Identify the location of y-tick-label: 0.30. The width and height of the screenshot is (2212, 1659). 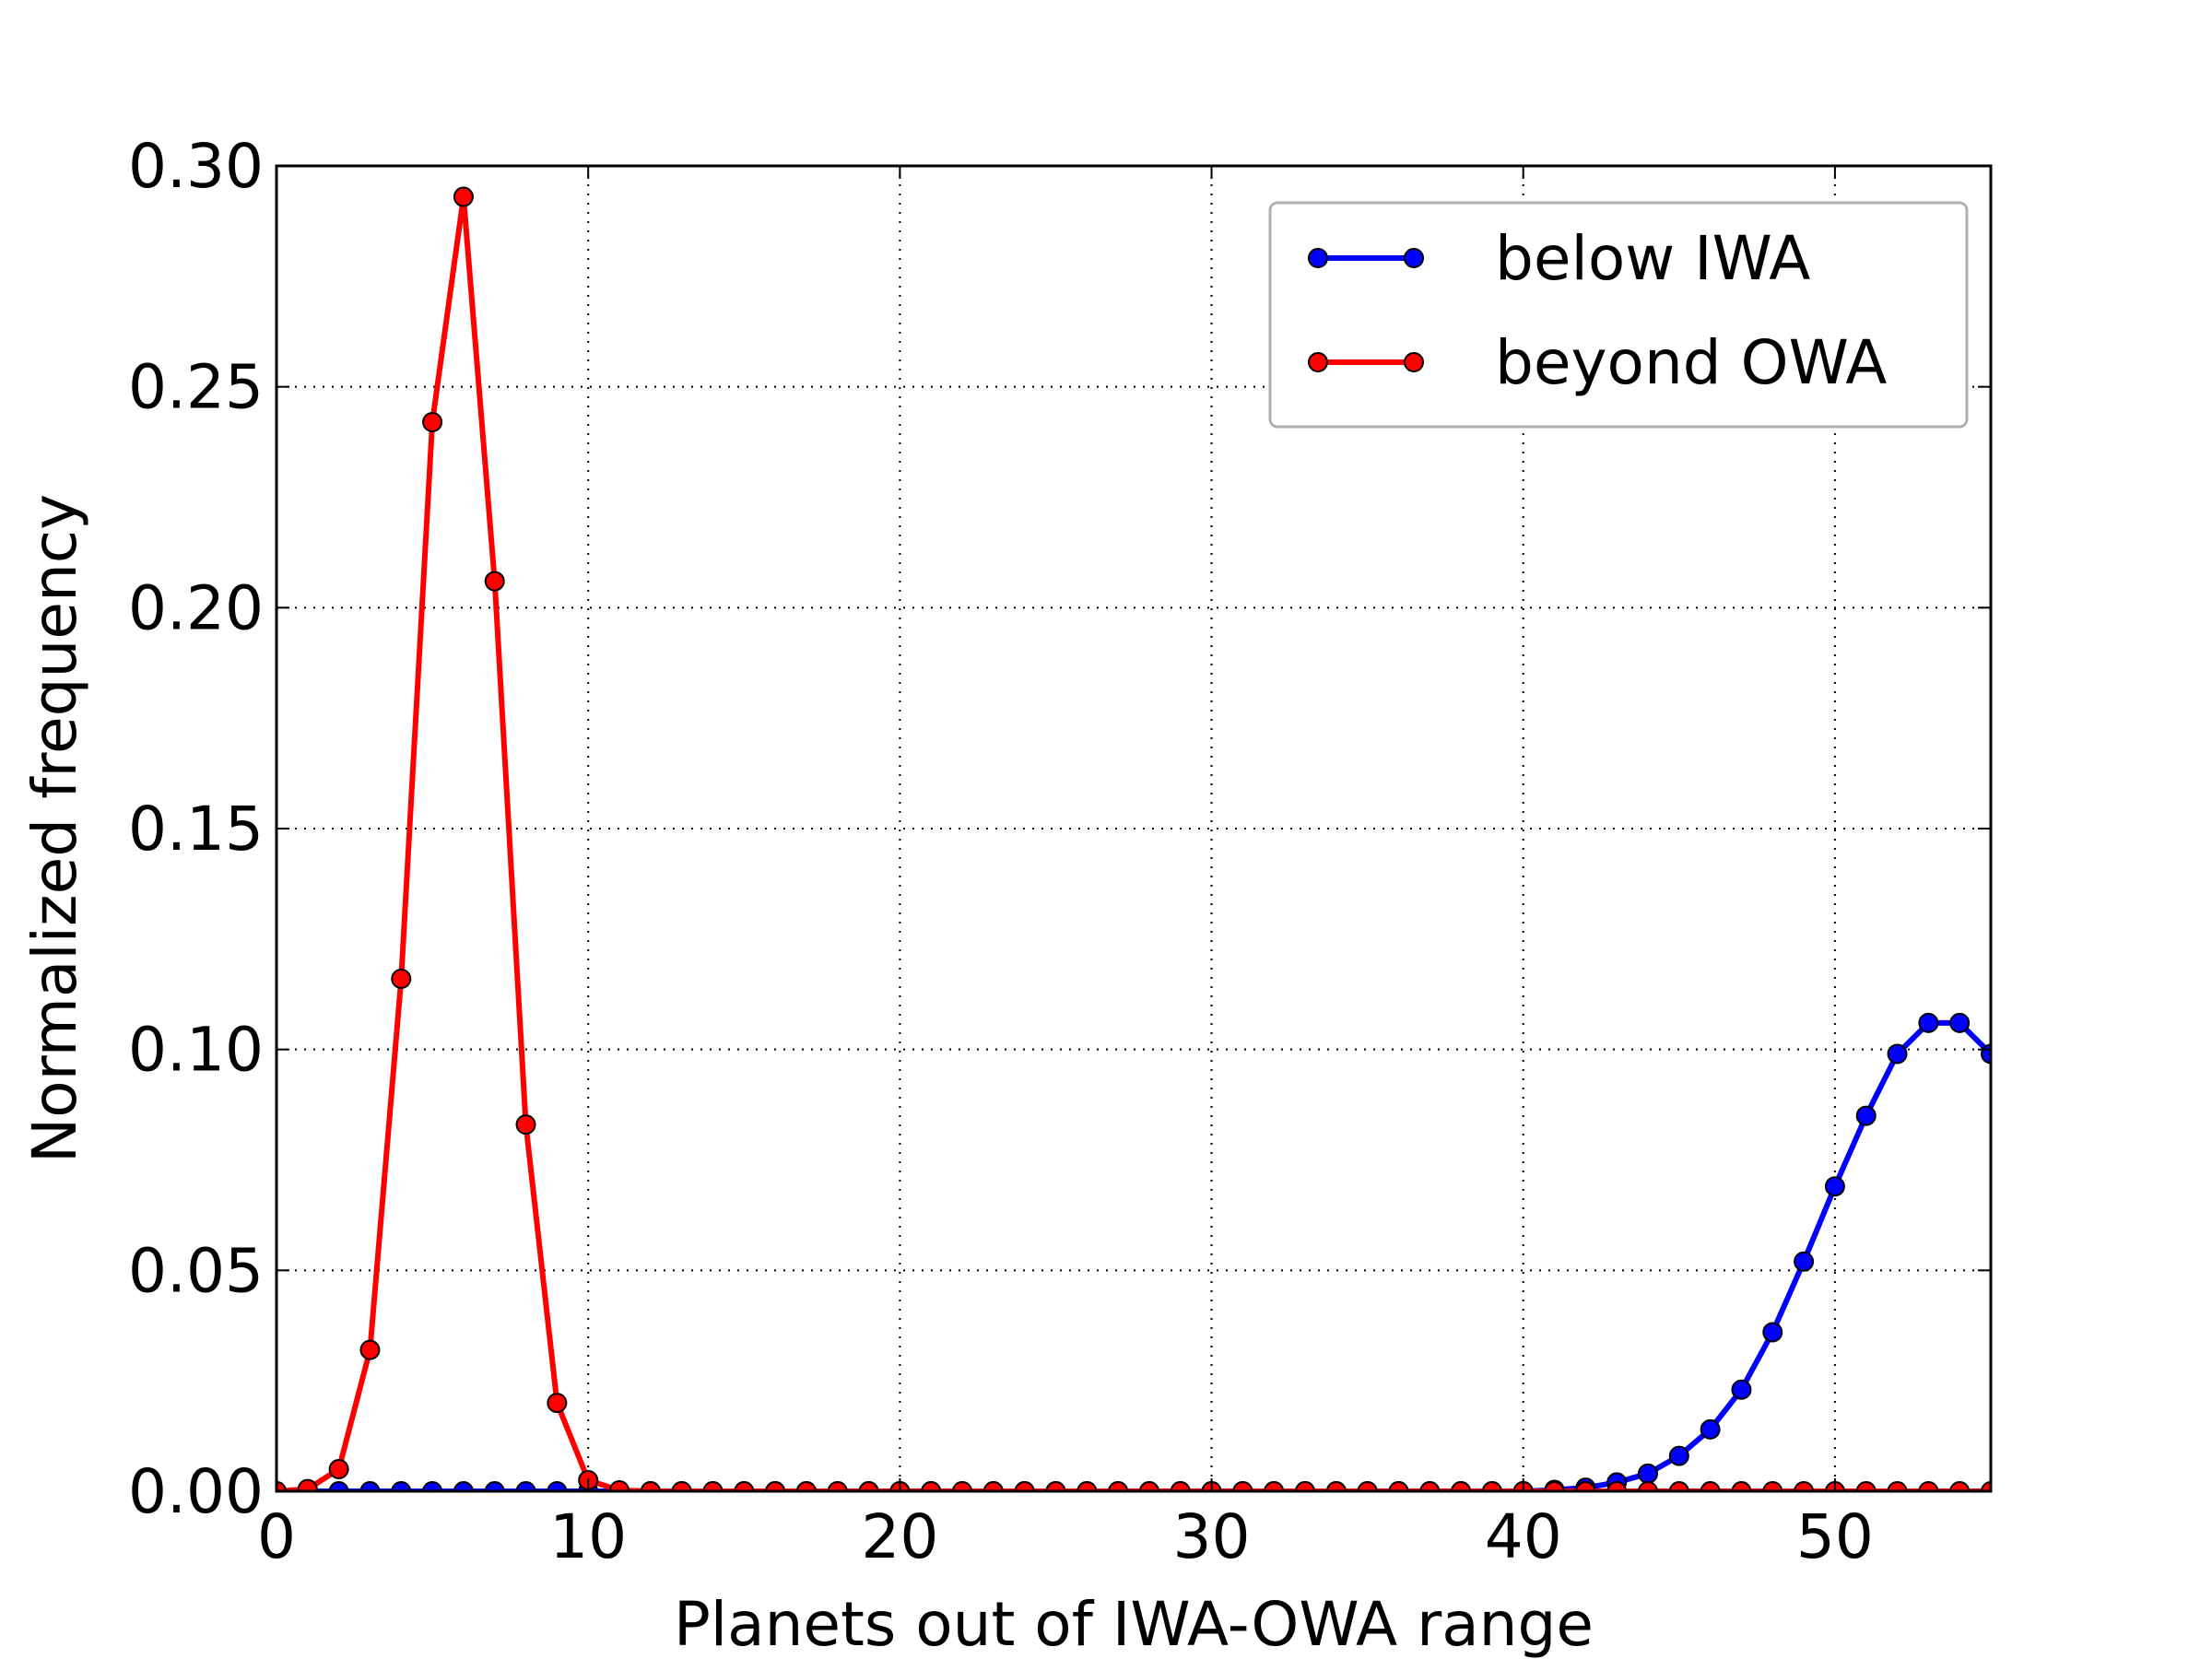
(196, 166).